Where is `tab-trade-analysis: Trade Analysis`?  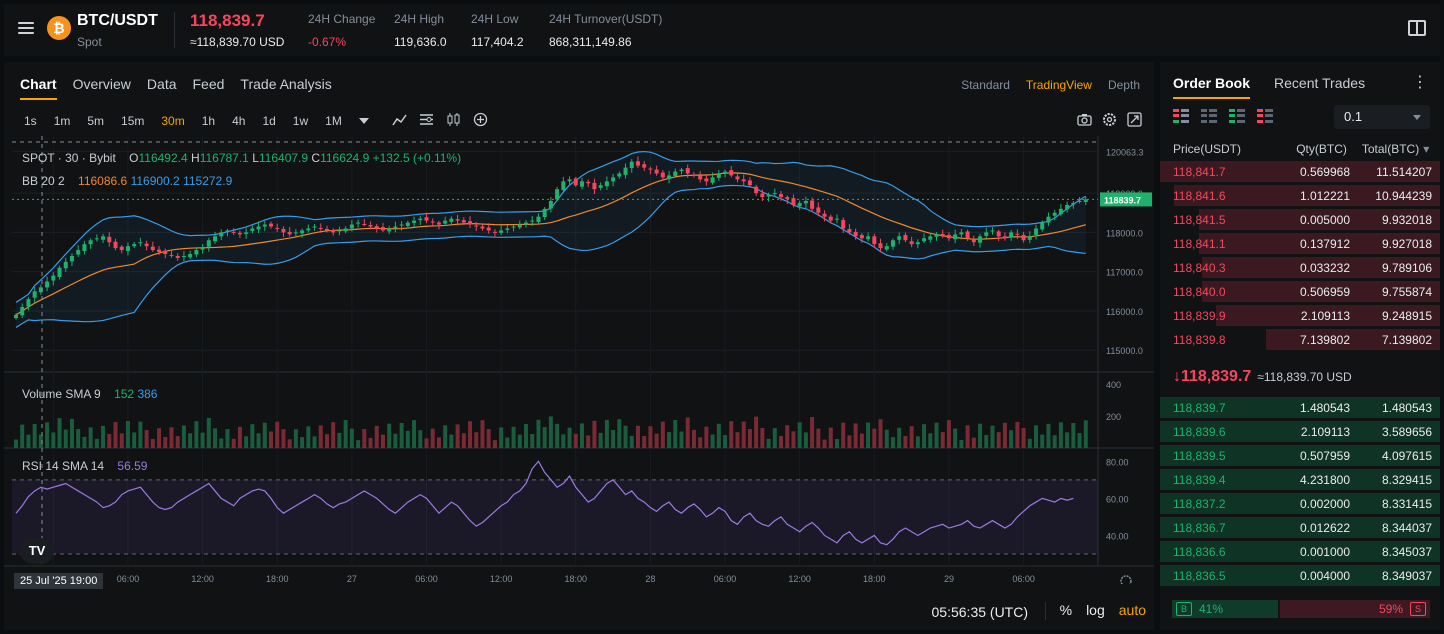 tab-trade-analysis: Trade Analysis is located at coordinates (286, 84).